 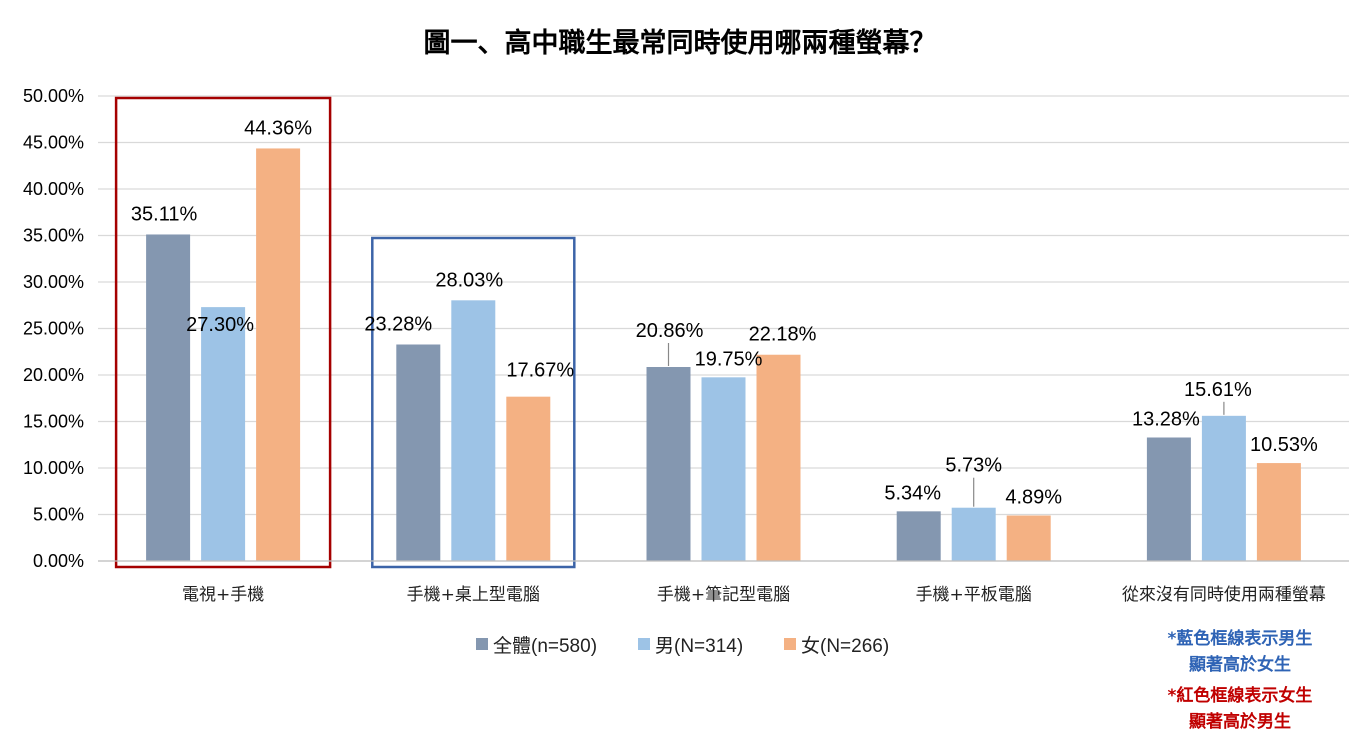 What do you see at coordinates (783, 335) in the screenshot?
I see `data-label: 22.18%` at bounding box center [783, 335].